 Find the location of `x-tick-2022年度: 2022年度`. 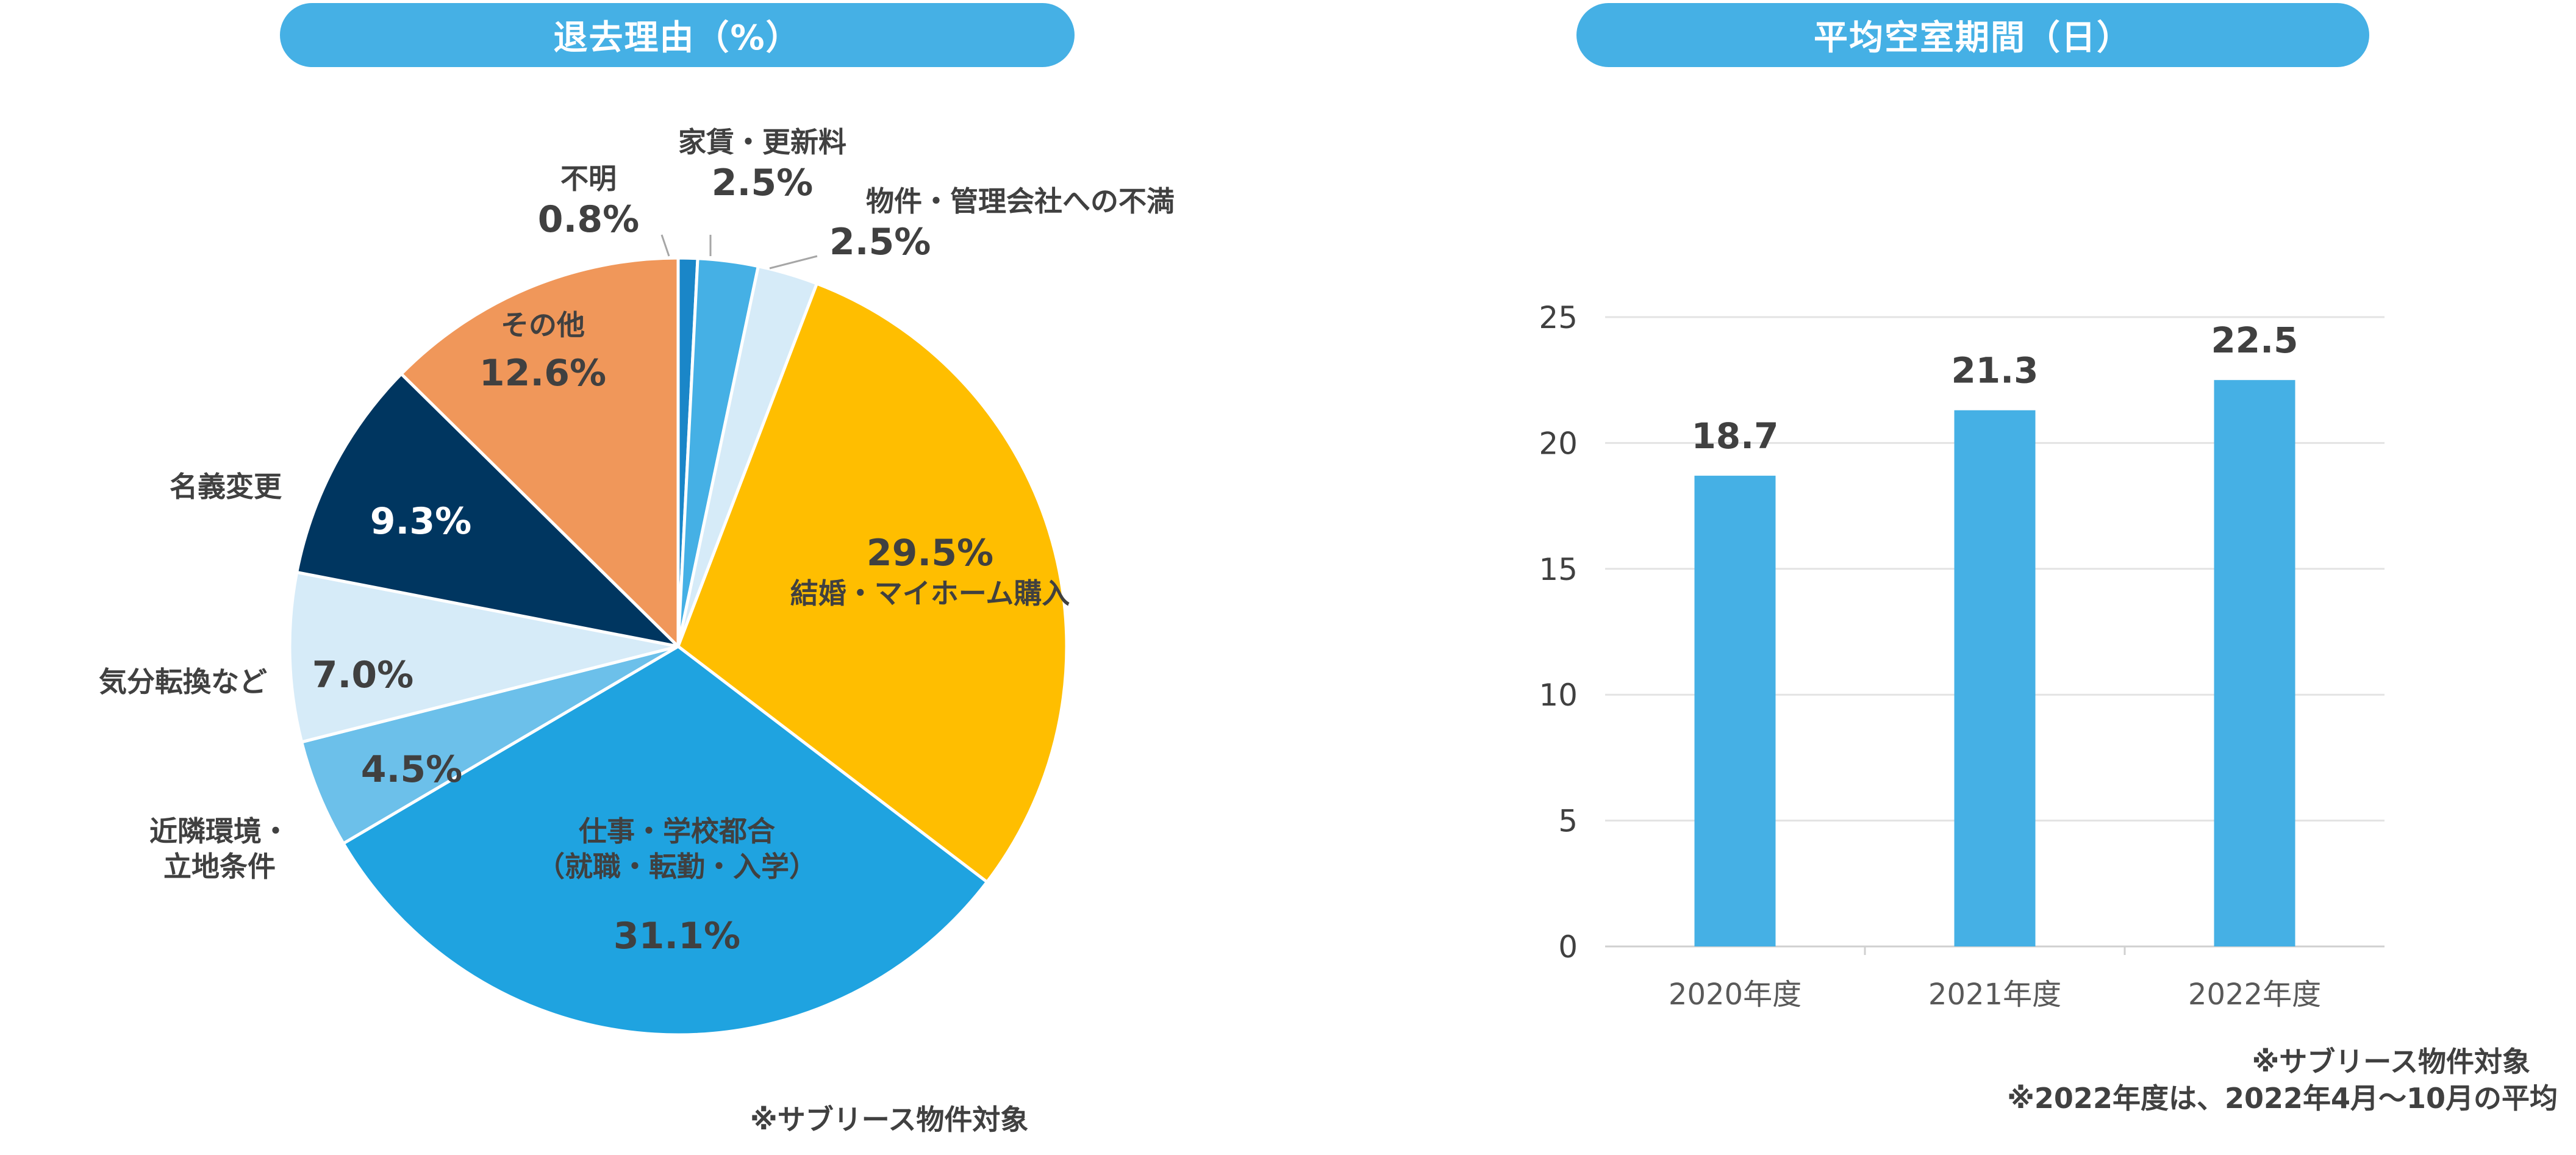

x-tick-2022年度: 2022年度 is located at coordinates (2254, 995).